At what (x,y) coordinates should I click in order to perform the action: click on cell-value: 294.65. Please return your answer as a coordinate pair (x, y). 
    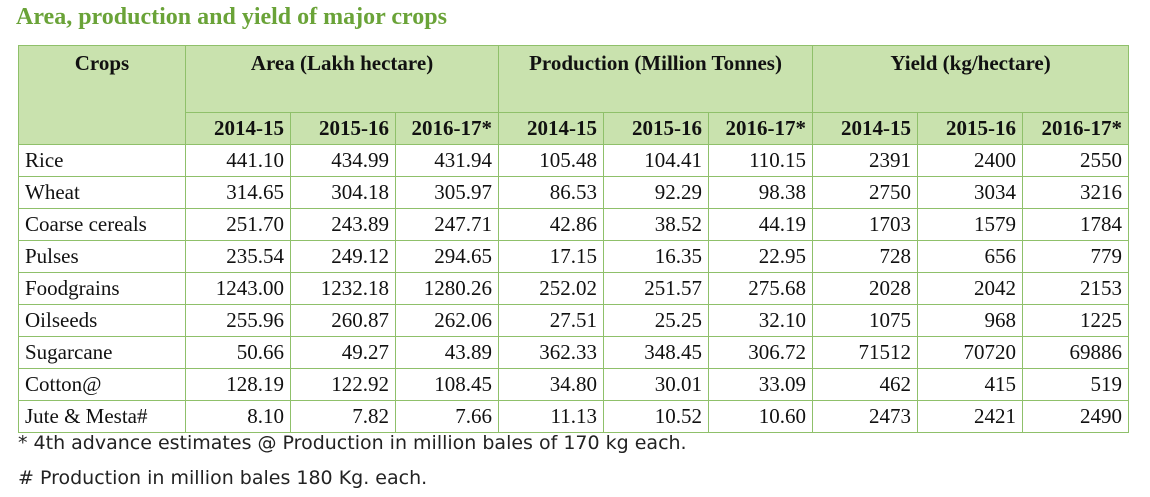
    Looking at the image, I should click on (447, 256).